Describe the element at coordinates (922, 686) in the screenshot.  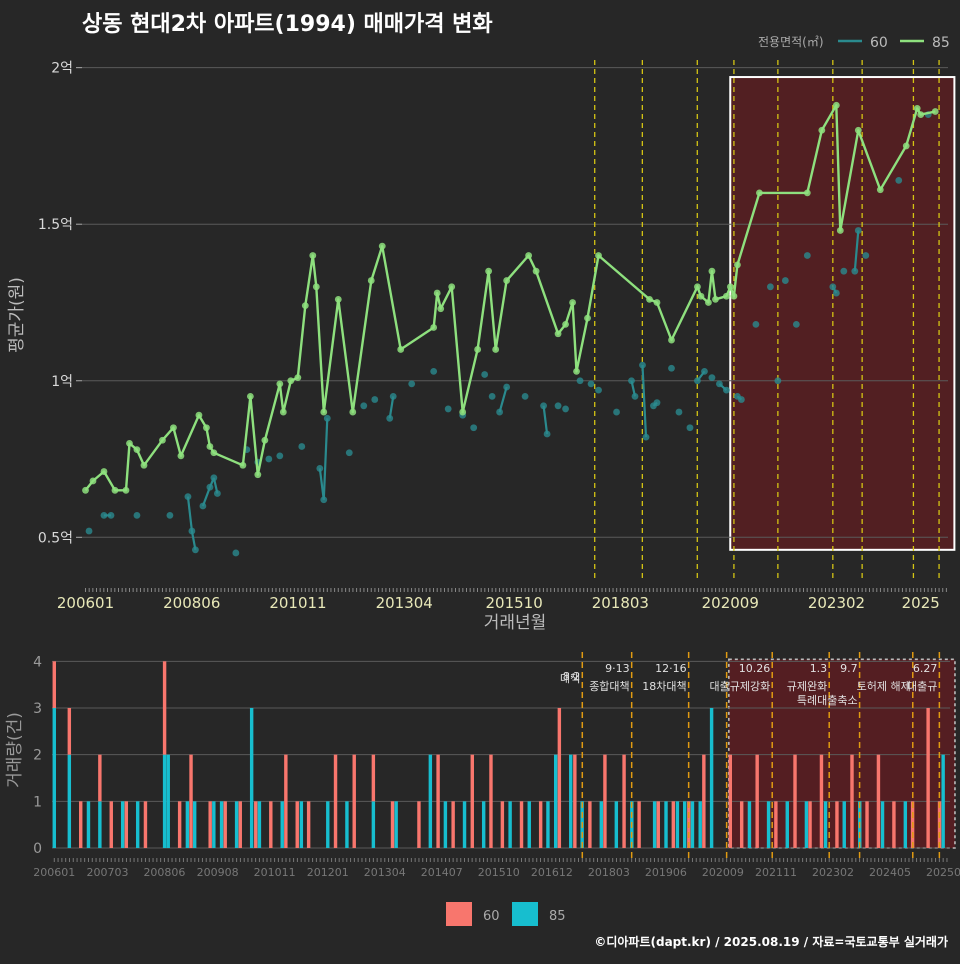
I see `policy-name-label: 대출규` at that location.